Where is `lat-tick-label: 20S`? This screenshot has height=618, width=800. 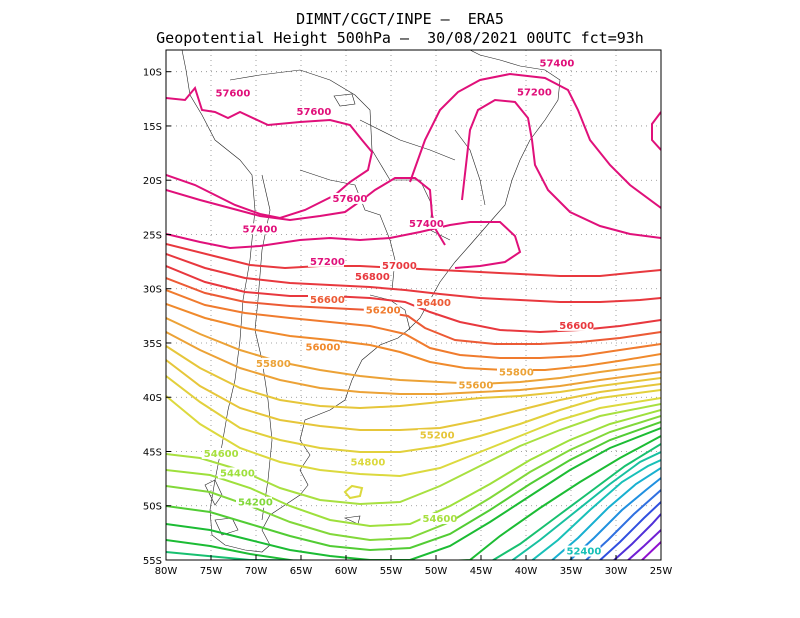
lat-tick-label: 20S is located at coordinates (152, 181).